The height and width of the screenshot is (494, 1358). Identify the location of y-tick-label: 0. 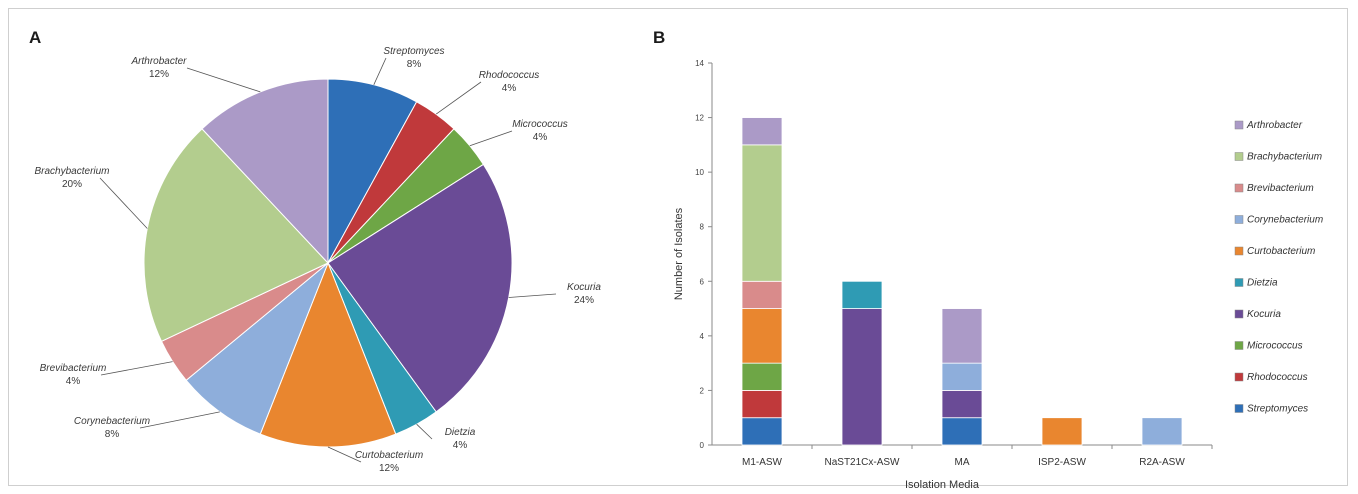
(702, 445).